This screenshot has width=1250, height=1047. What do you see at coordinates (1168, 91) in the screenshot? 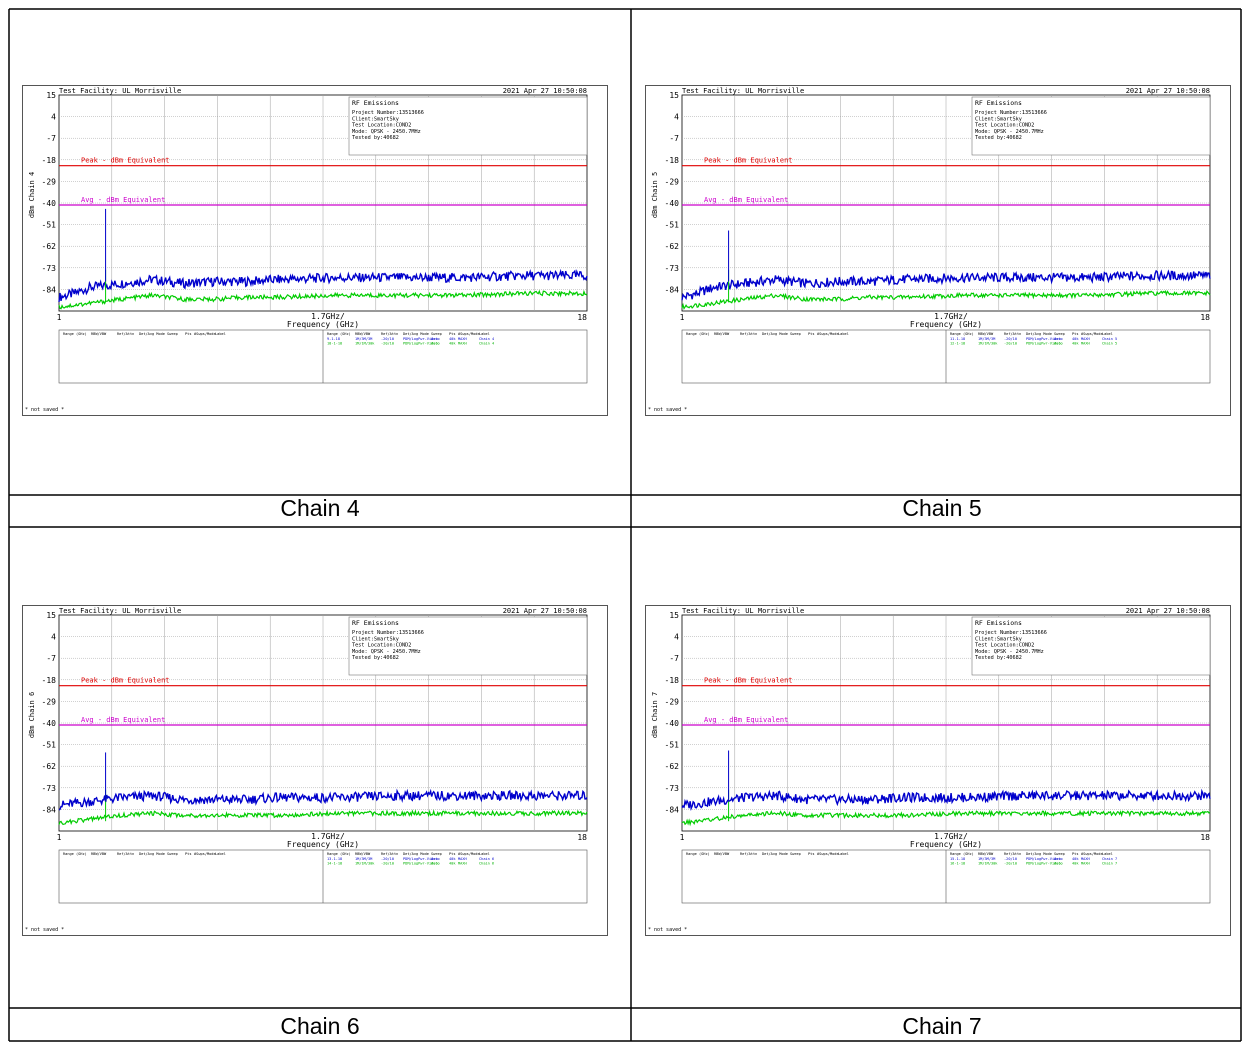
I see `datetime-label: 2021 Apr 27 10:50:08` at bounding box center [1168, 91].